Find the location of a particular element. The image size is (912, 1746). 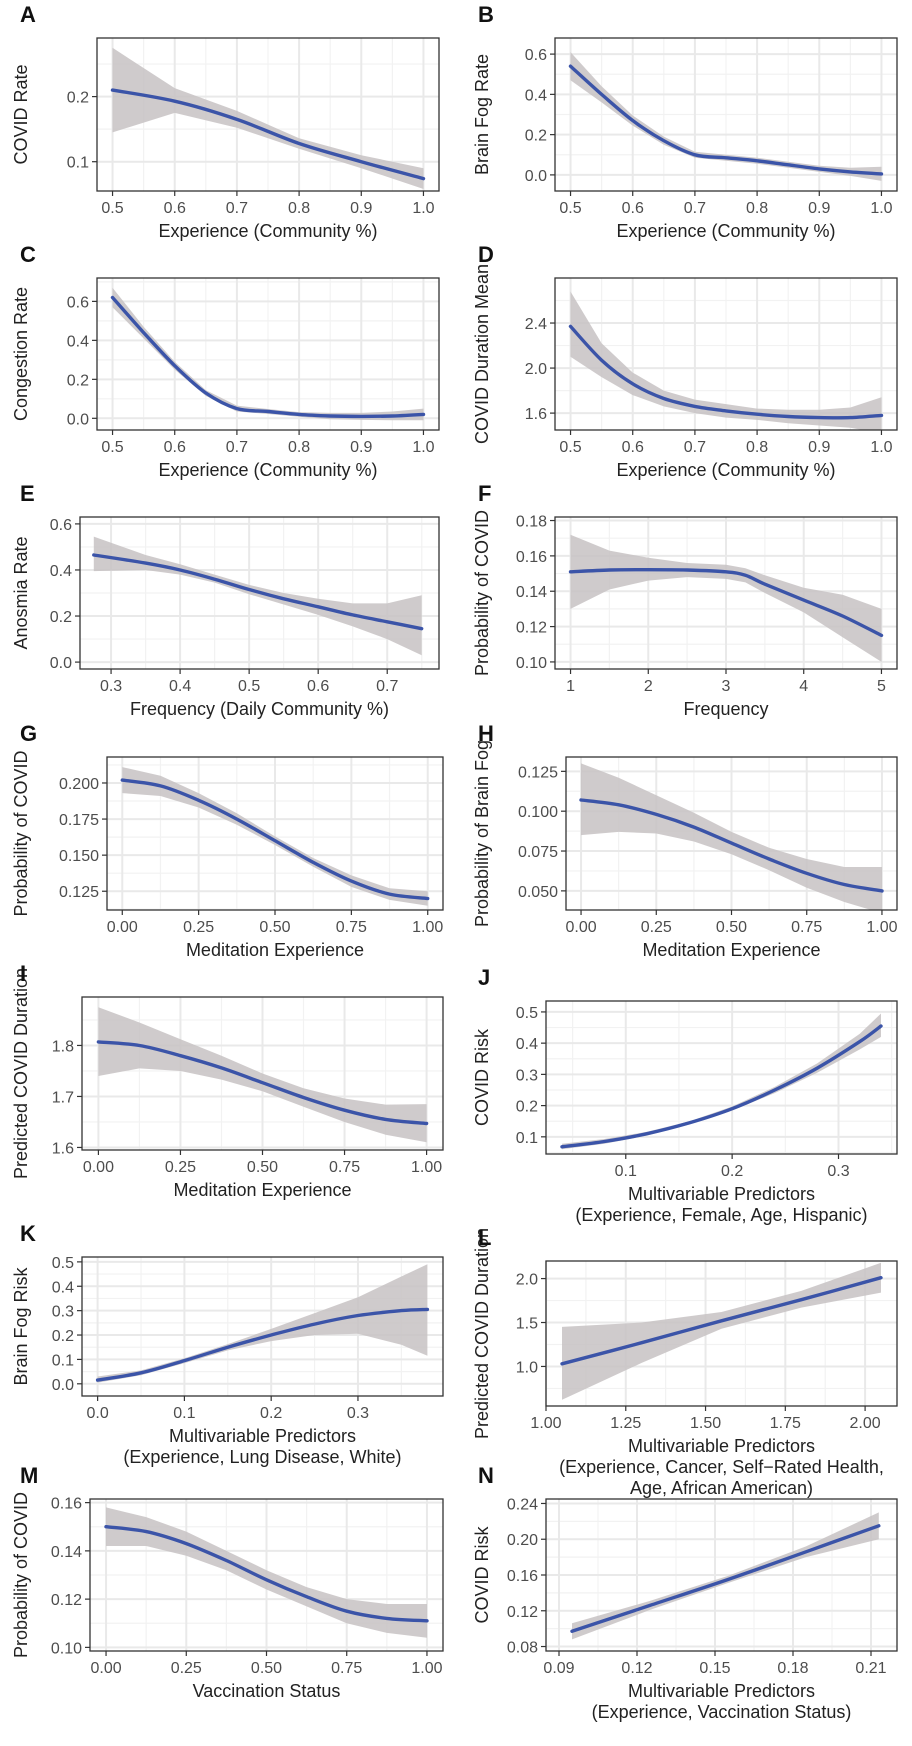

y-tick-label: 0.150 is located at coordinates (79, 856).